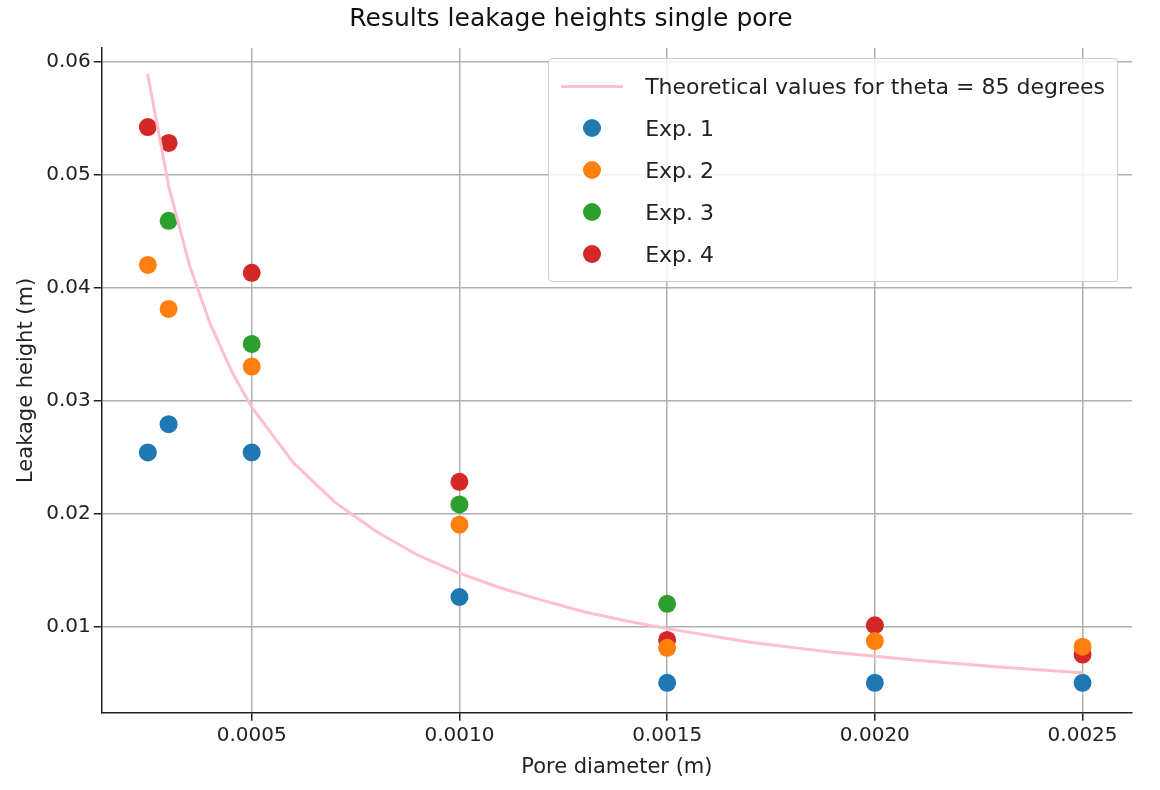 This screenshot has height=790, width=1160. I want to click on x-tick-label: 0.0025, so click(1082, 734).